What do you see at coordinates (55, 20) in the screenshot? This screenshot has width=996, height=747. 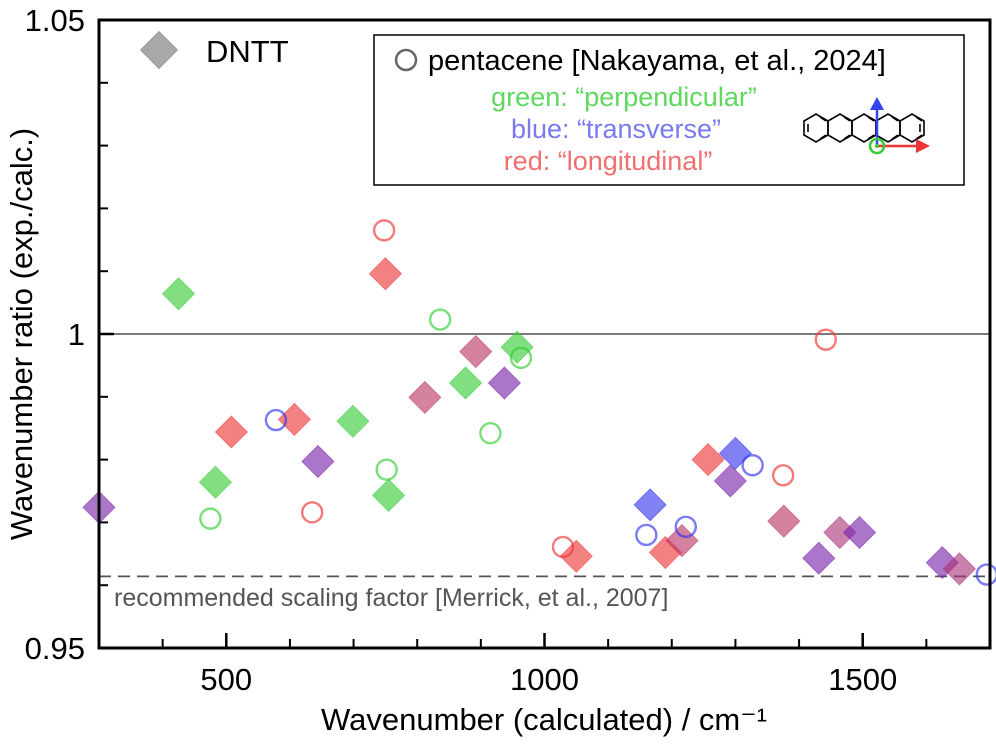 I see `y-tick-label: 1.05` at bounding box center [55, 20].